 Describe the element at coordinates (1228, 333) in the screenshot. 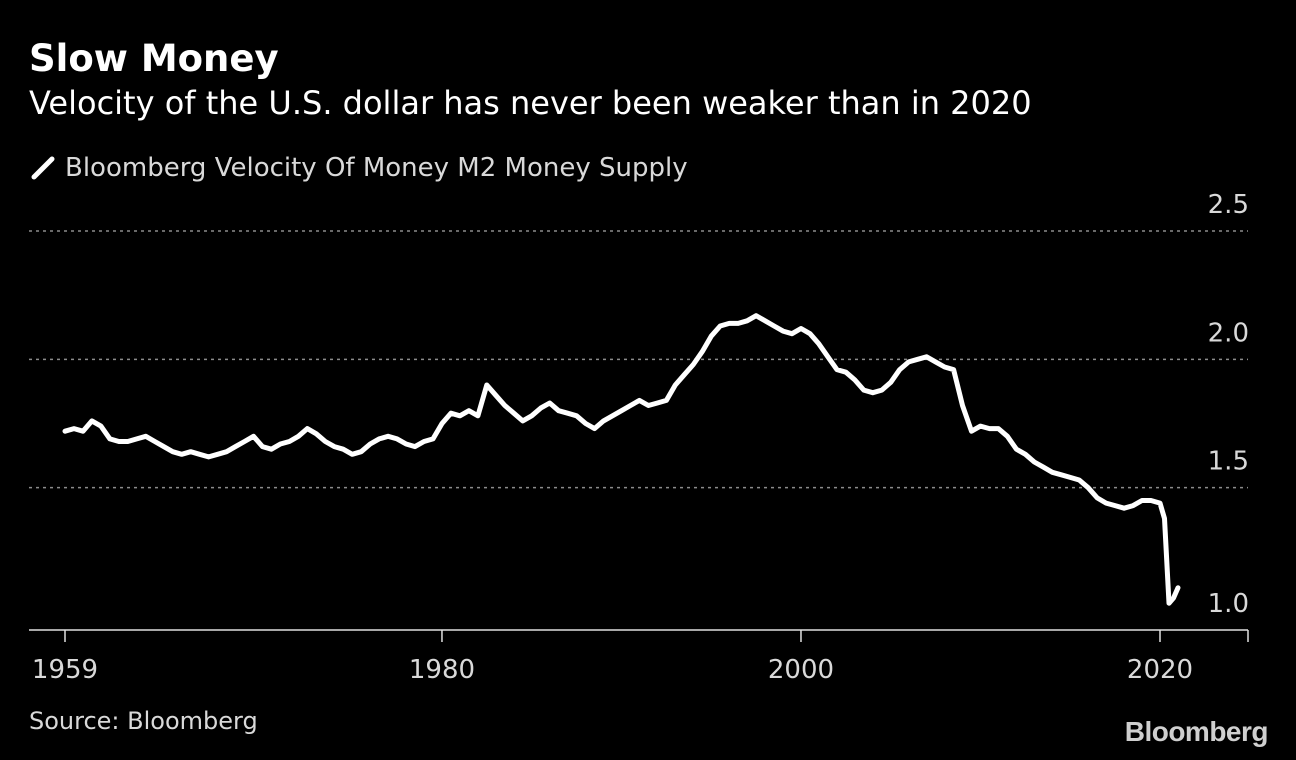

I see `y-tick-label: 2.0` at that location.